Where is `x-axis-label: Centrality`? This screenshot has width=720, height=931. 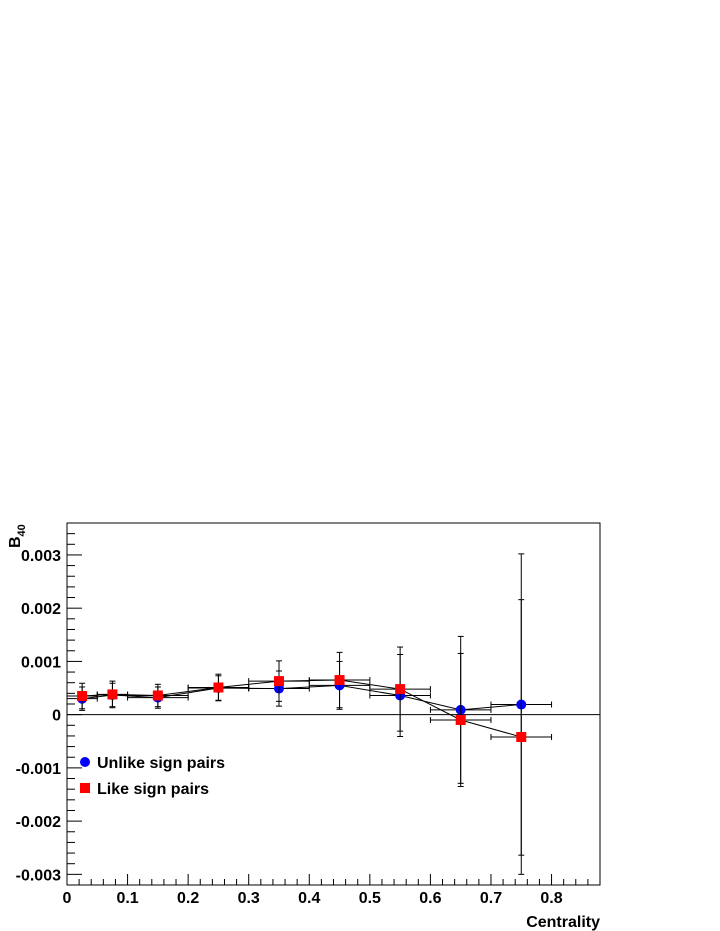
x-axis-label: Centrality is located at coordinates (563, 922).